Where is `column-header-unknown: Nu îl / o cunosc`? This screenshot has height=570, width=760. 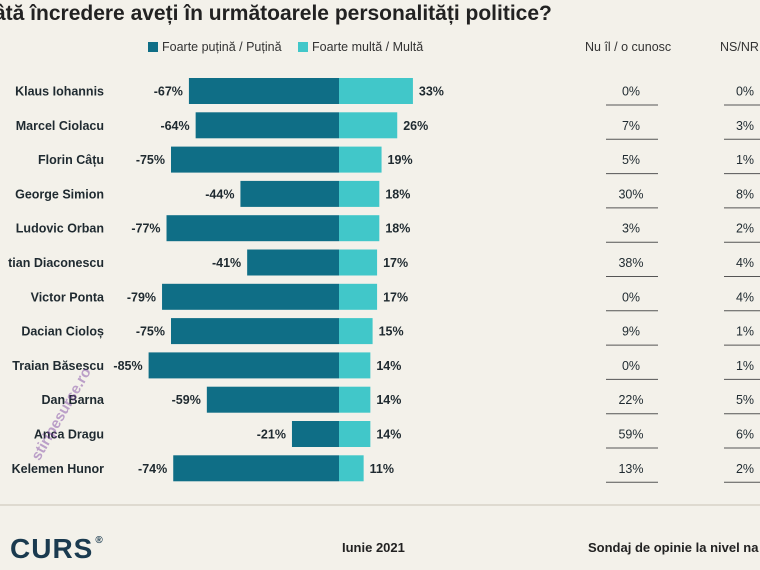 column-header-unknown: Nu îl / o cunosc is located at coordinates (628, 47).